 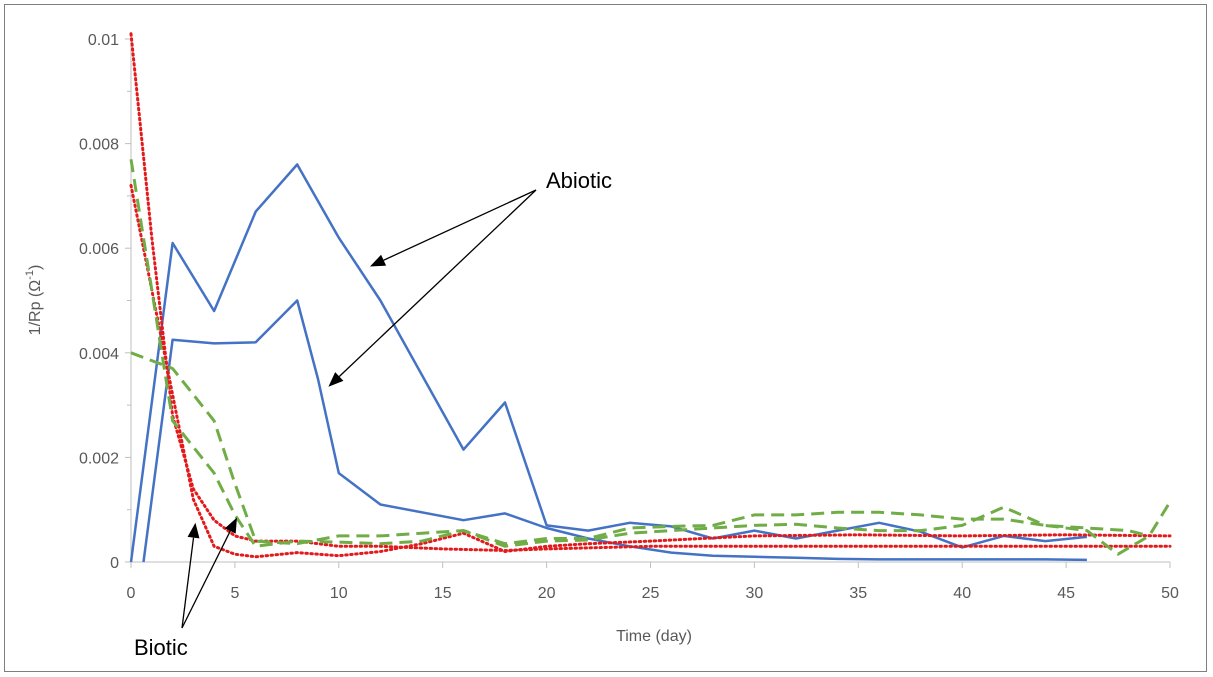 I want to click on x-tick-label: 5, so click(x=234, y=593).